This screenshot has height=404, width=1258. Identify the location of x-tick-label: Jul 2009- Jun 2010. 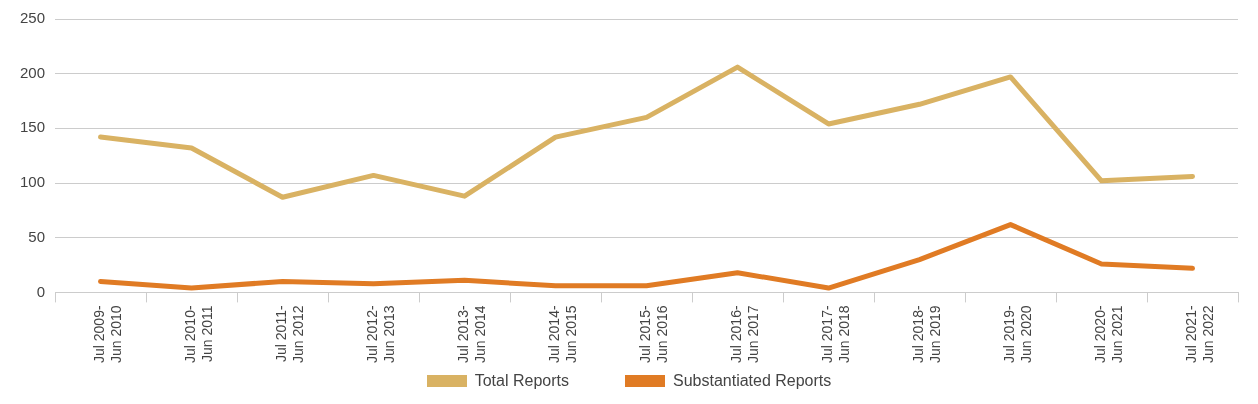
(108, 334).